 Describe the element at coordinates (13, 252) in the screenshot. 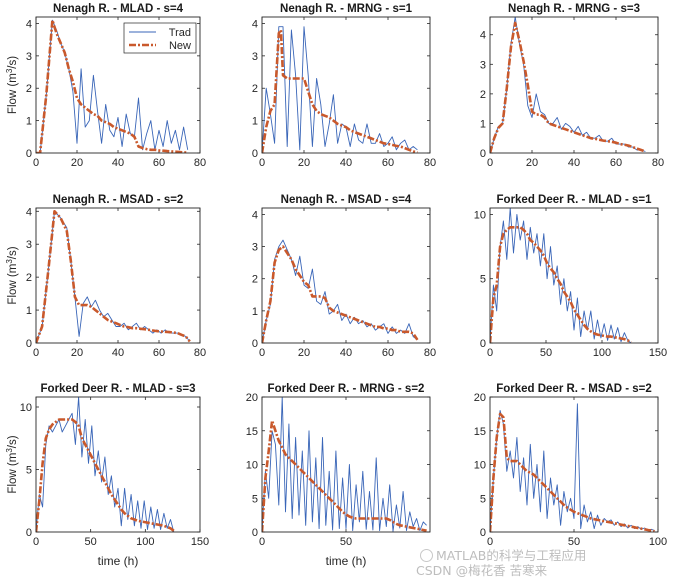

I see `y-axis-label-tail: /s)` at that location.